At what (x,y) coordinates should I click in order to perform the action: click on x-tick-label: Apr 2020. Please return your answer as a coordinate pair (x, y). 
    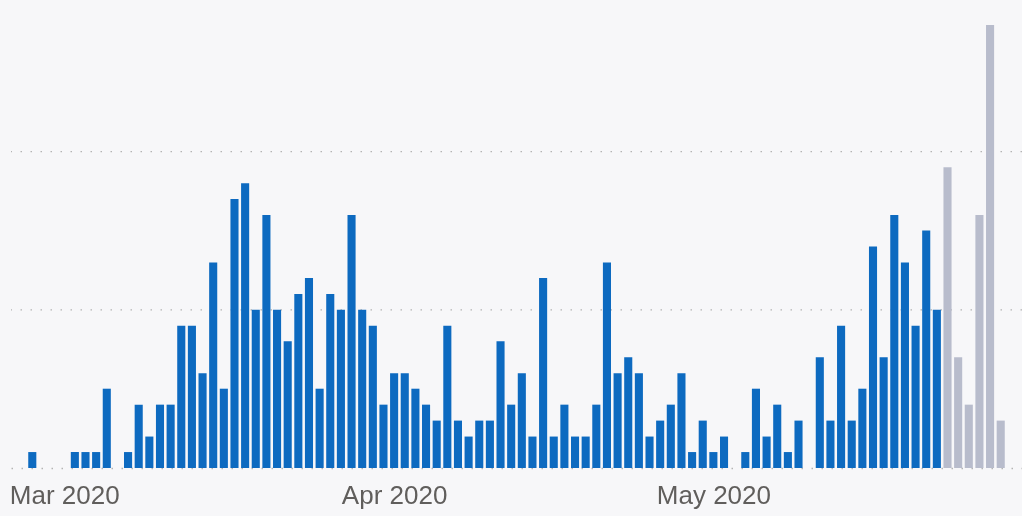
    Looking at the image, I should click on (394, 494).